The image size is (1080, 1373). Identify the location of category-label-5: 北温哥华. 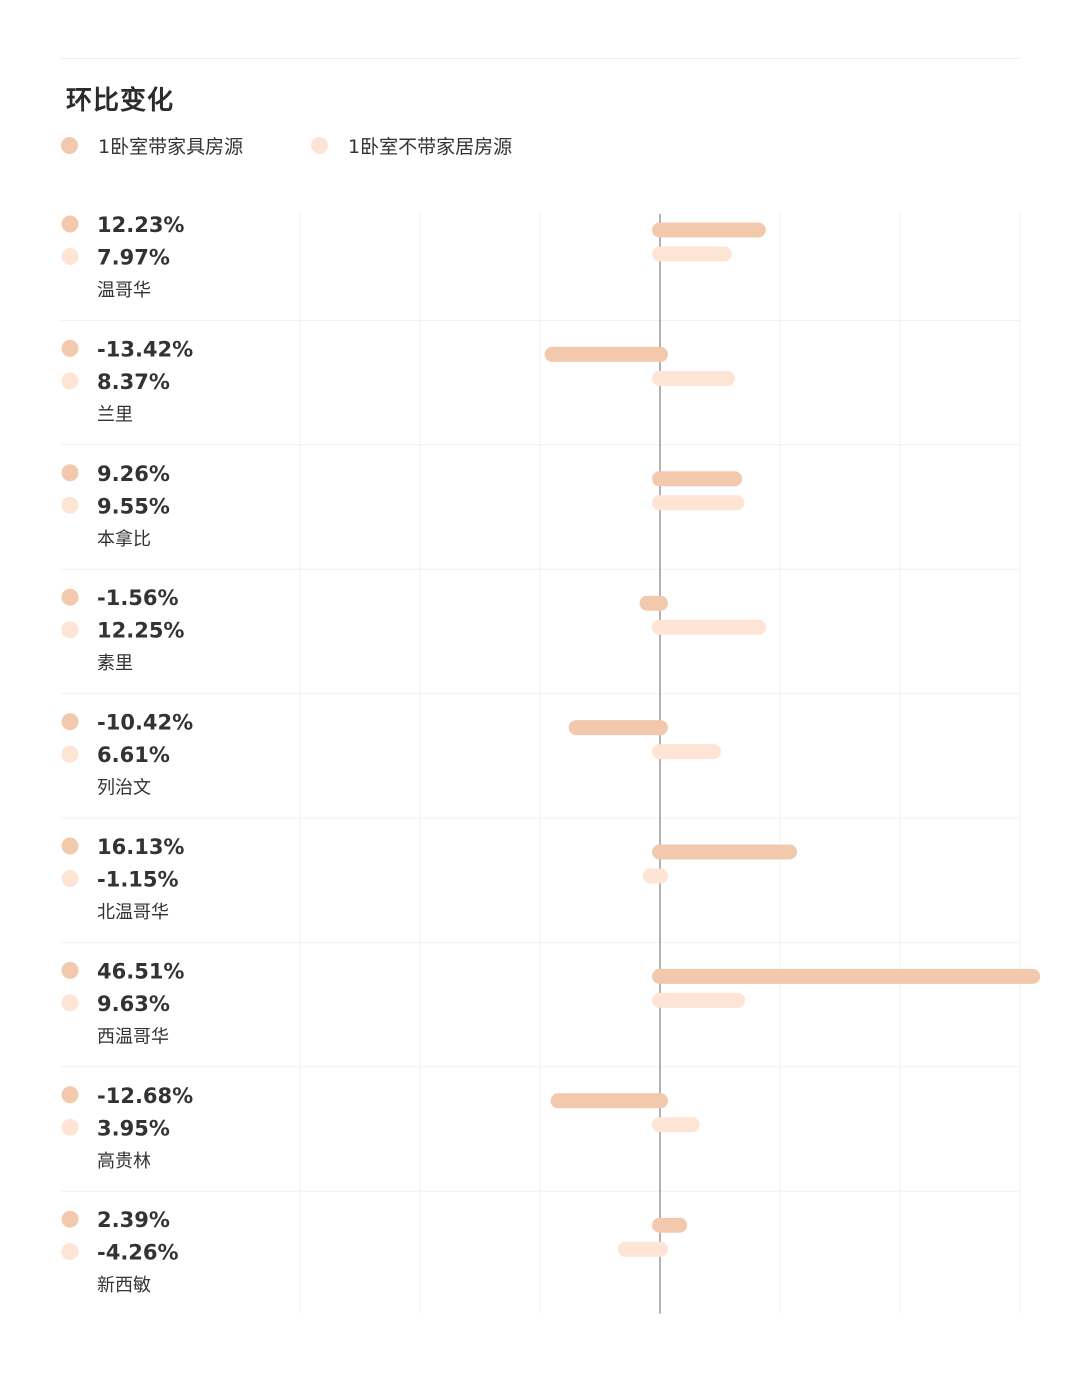
(133, 912).